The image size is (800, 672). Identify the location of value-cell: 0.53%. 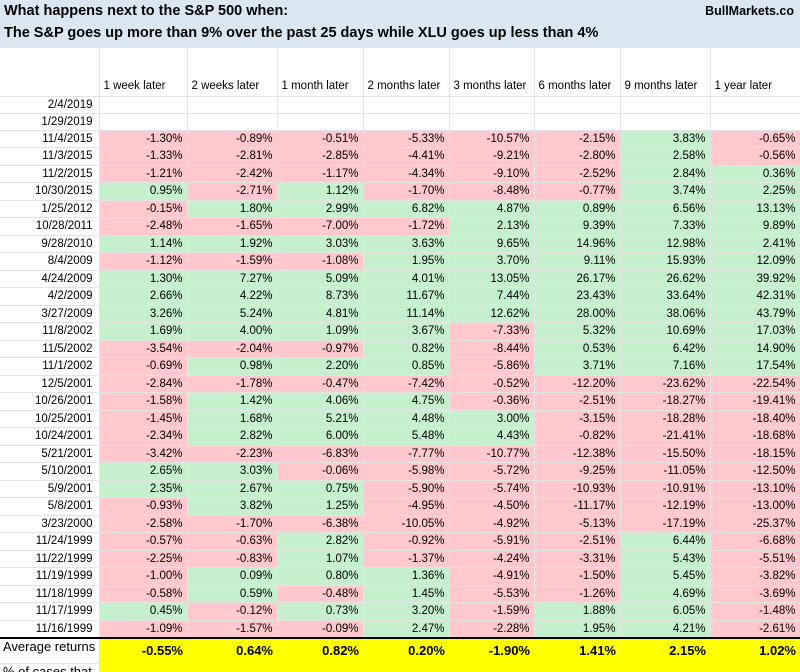
(577, 349).